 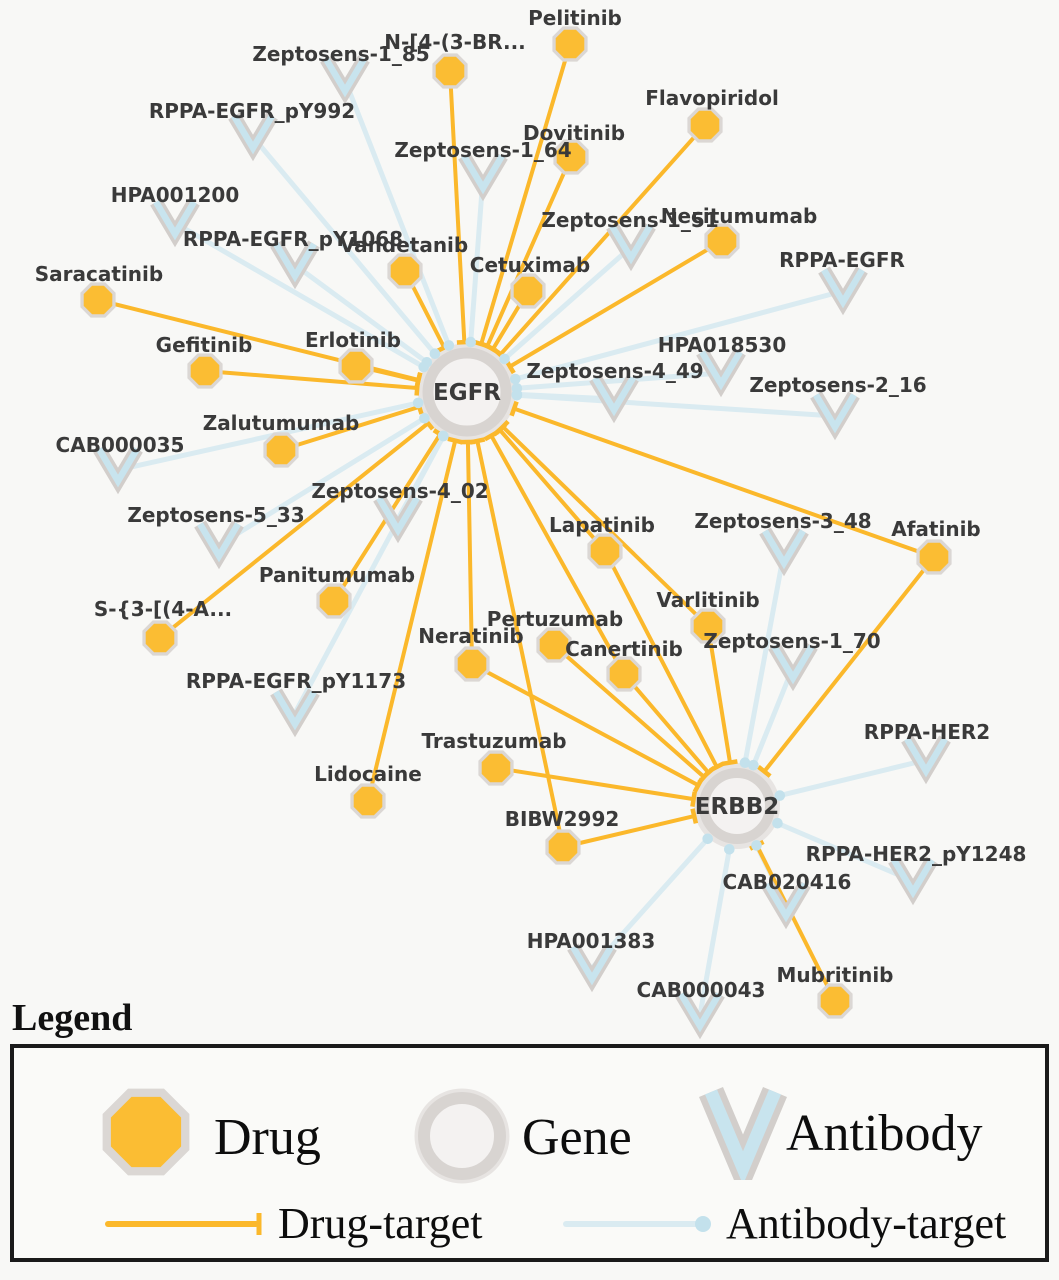 I want to click on node-dovitinib, so click(x=571, y=157).